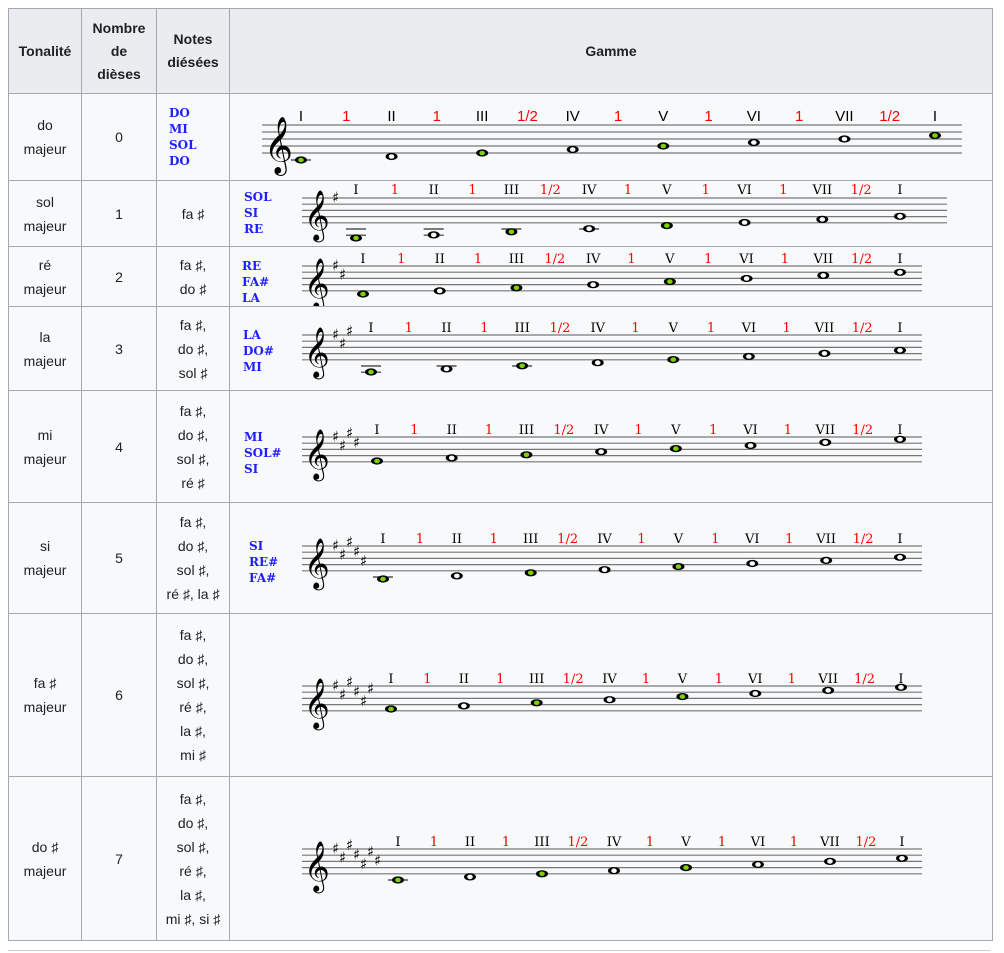  Describe the element at coordinates (253, 229) in the screenshot. I see `triad-label: RE` at that location.